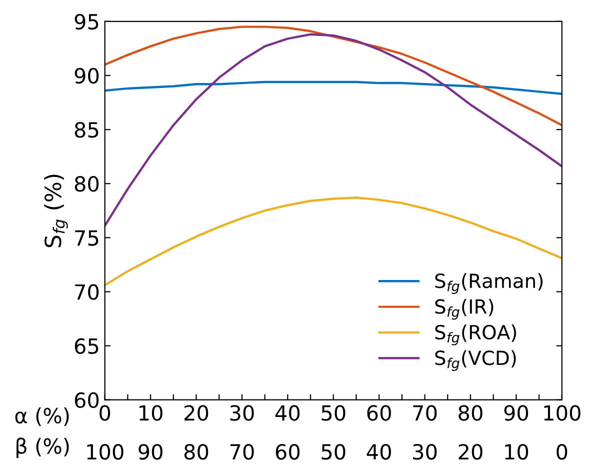 Image resolution: width=589 pixels, height=476 pixels. Describe the element at coordinates (105, 452) in the screenshot. I see `x2-tick-label: 100` at that location.